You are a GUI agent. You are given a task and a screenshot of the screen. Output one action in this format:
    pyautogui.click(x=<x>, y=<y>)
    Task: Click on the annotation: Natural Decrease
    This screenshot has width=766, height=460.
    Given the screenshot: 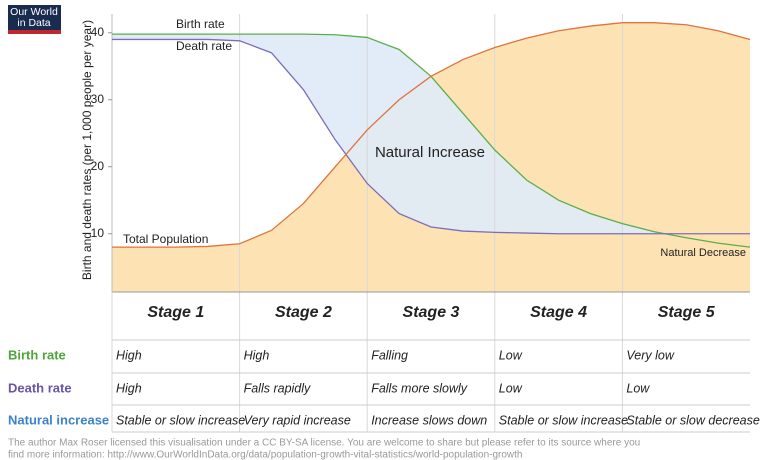 What is the action you would take?
    pyautogui.click(x=703, y=253)
    